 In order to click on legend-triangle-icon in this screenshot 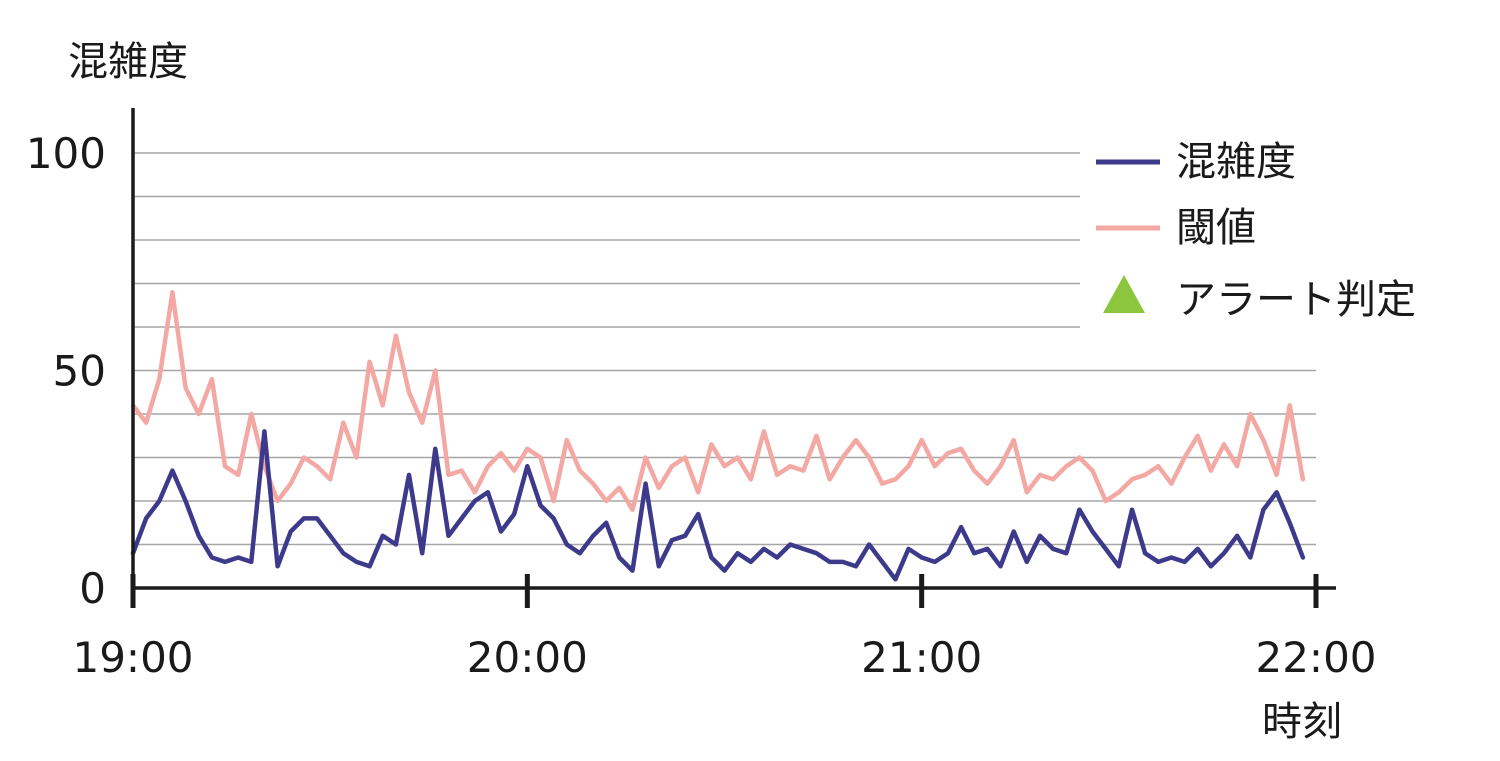, I will do `click(1124, 294)`.